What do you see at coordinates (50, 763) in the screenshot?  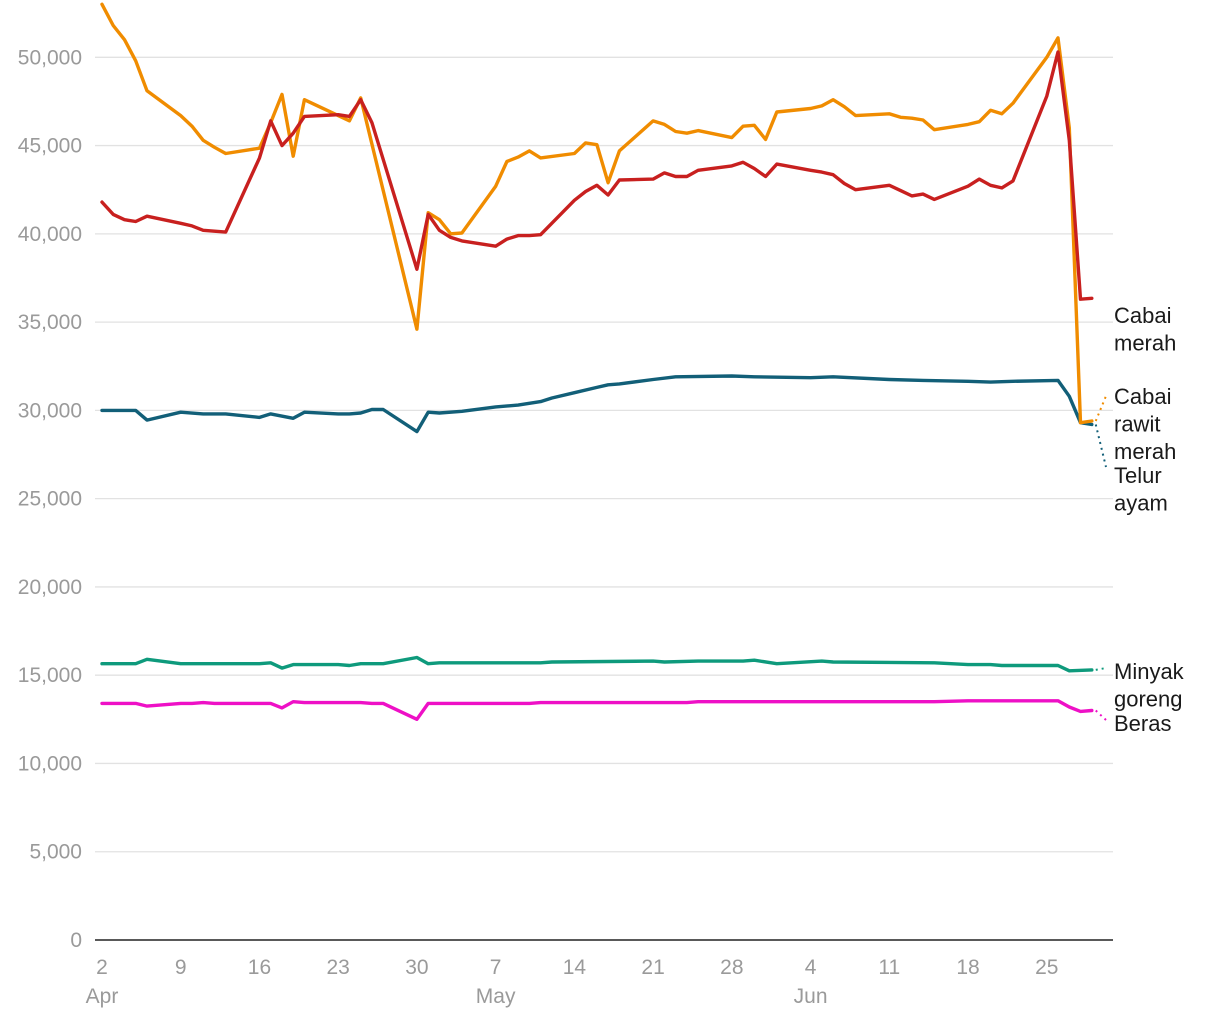 I see `y-tick-label: 10,000` at bounding box center [50, 763].